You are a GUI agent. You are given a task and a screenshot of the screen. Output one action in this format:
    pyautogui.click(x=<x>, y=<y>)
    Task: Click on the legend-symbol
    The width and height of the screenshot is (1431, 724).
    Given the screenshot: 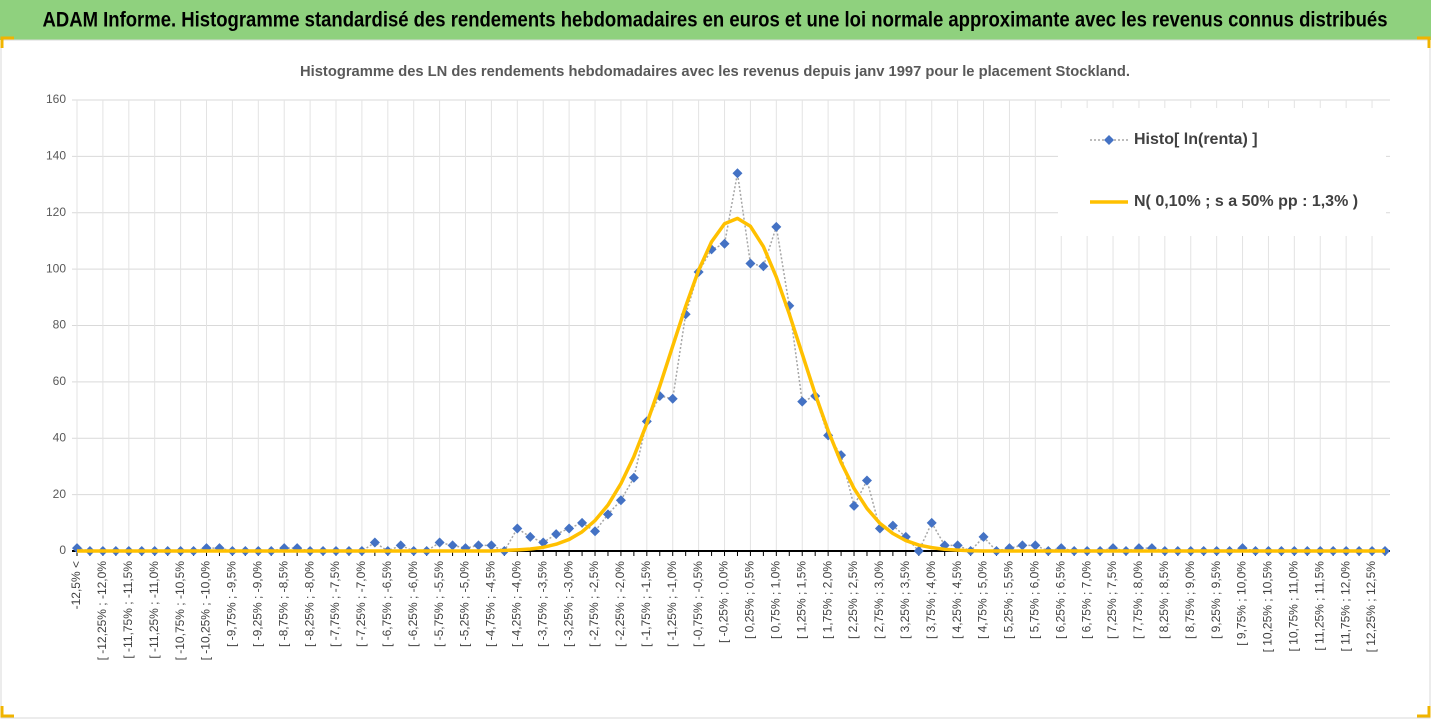 What is the action you would take?
    pyautogui.click(x=1109, y=140)
    